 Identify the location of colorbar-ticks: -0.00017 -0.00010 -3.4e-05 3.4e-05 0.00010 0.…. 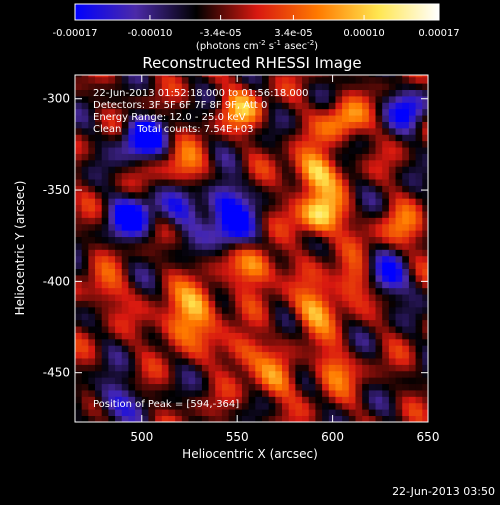
(256, 27).